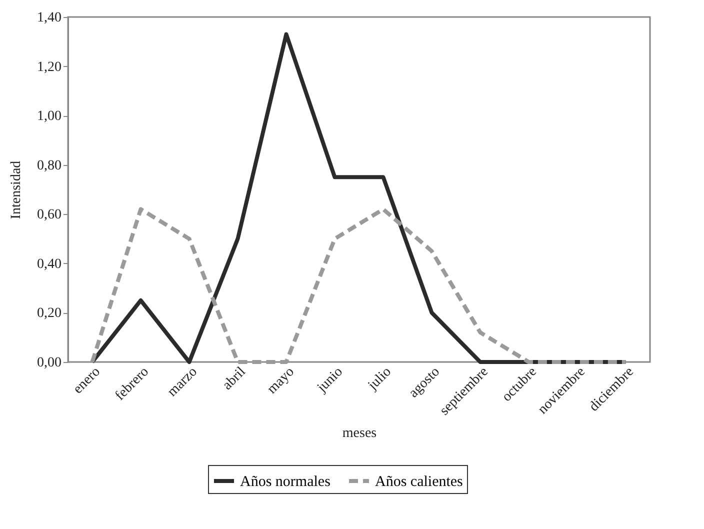  Describe the element at coordinates (234, 379) in the screenshot. I see `x-tick-label: abril` at that location.